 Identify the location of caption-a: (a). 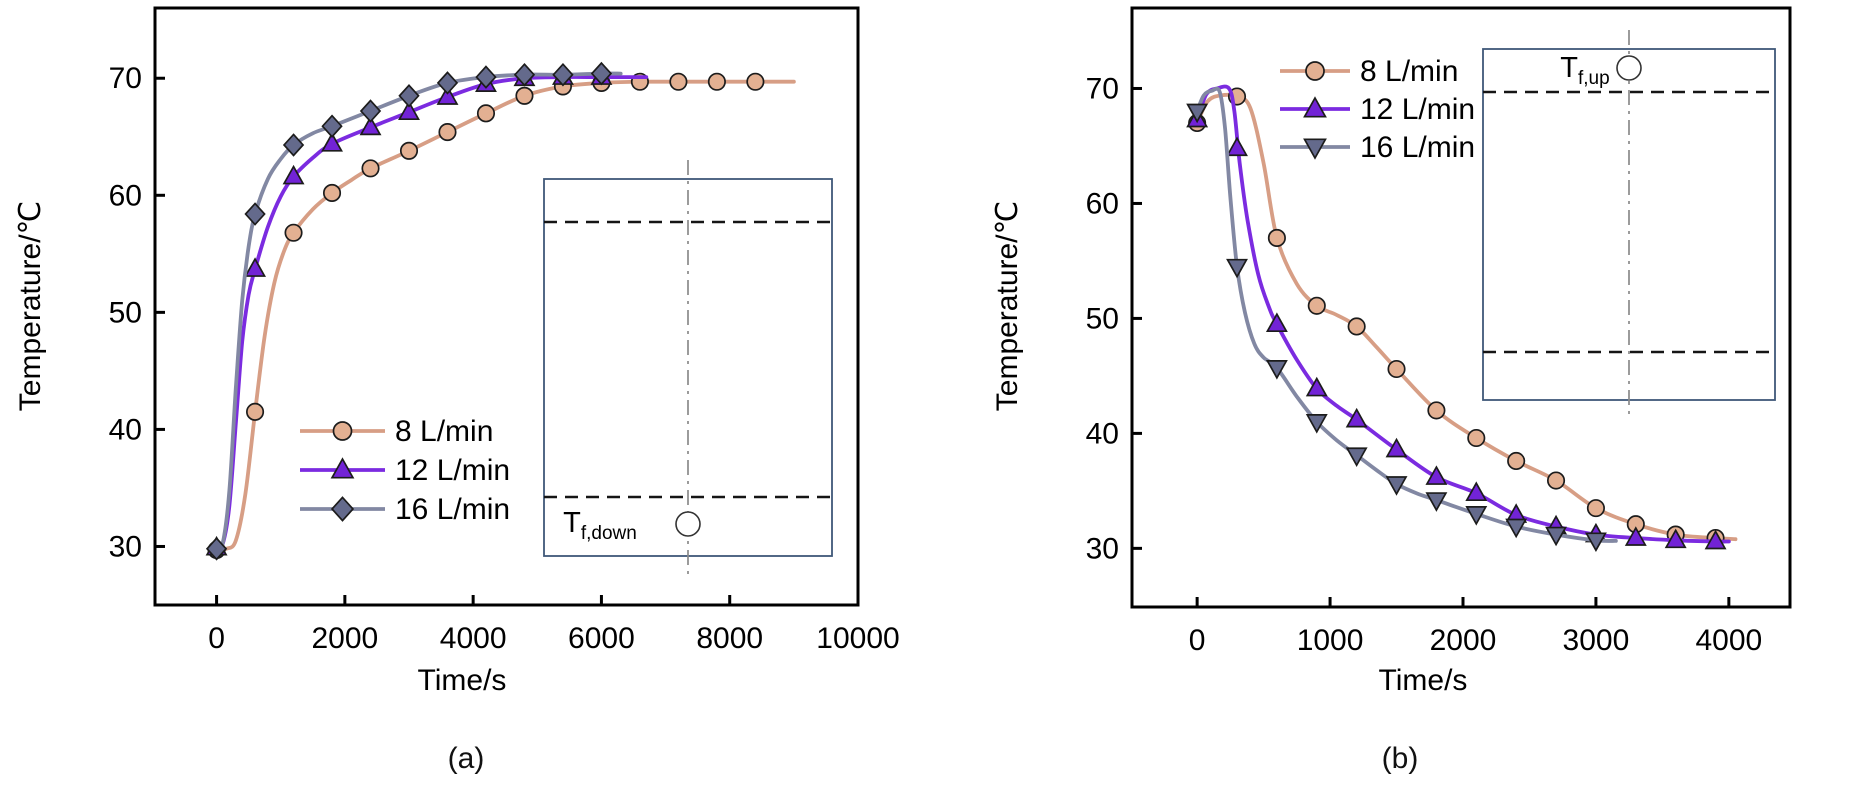
(466, 758).